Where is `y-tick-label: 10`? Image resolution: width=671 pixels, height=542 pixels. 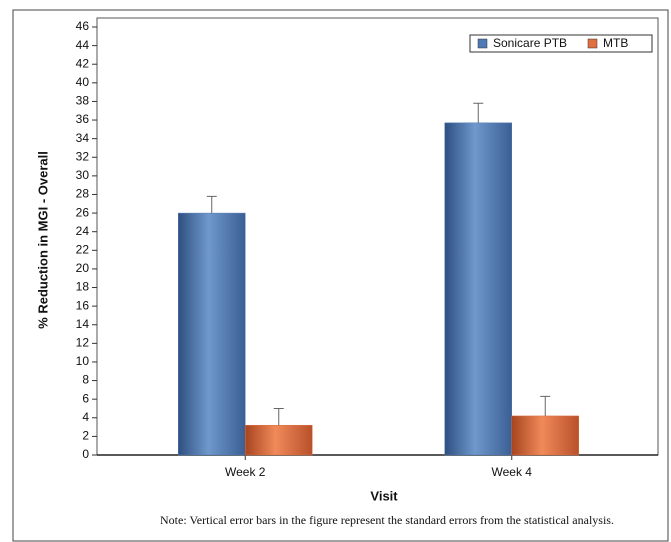
y-tick-label: 10 is located at coordinates (83, 361).